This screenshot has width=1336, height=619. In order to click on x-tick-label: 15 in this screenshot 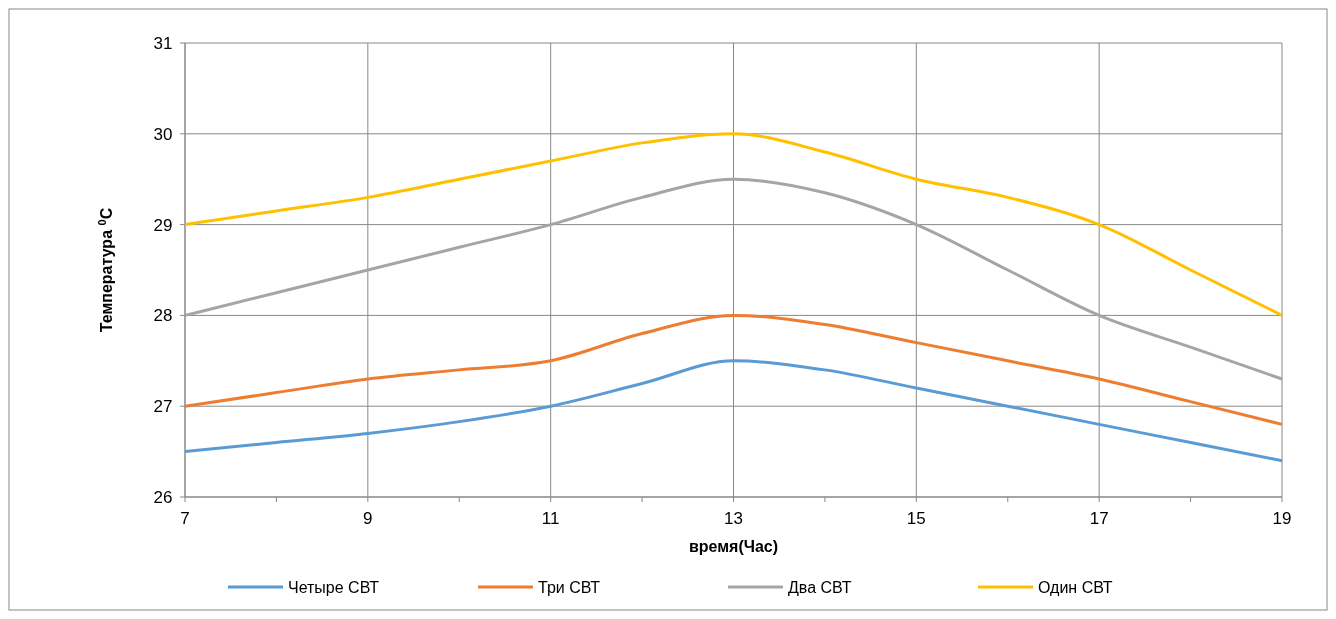, I will do `click(916, 518)`.